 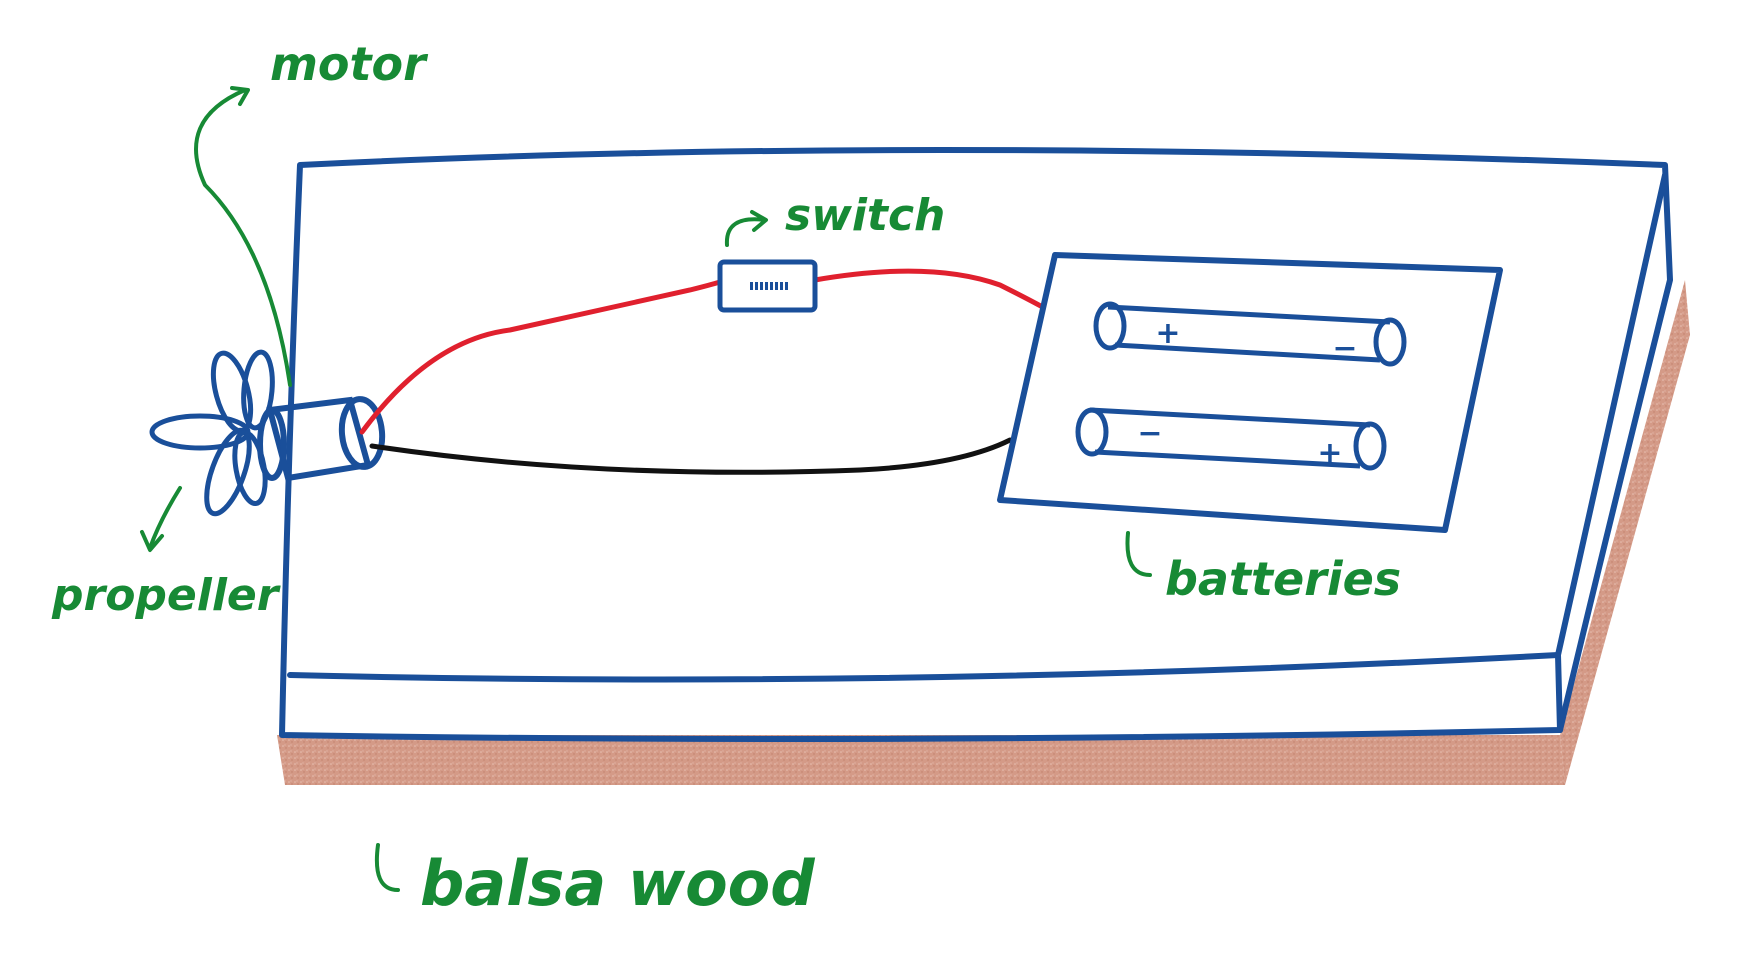 What do you see at coordinates (691, 456) in the screenshot?
I see `negative-wire` at bounding box center [691, 456].